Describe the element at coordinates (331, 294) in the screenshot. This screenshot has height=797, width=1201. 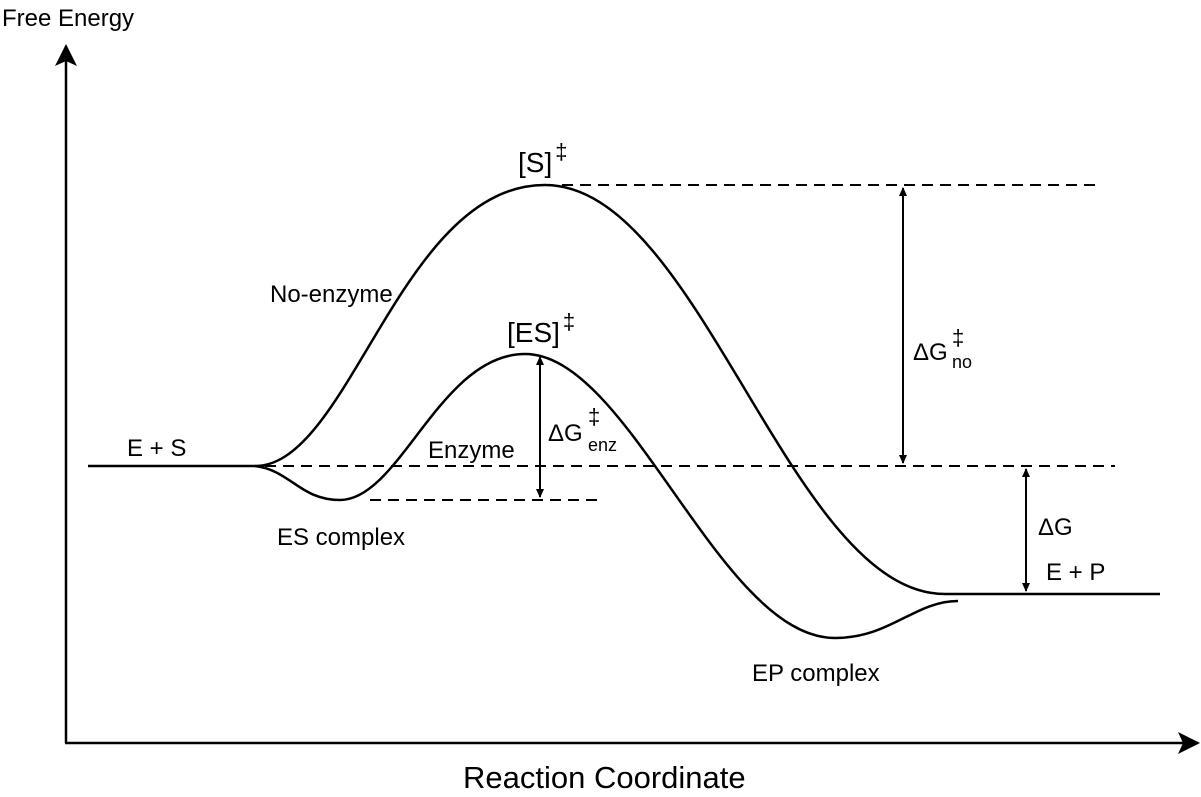
I see `no-enzyme-label: No-enzyme` at that location.